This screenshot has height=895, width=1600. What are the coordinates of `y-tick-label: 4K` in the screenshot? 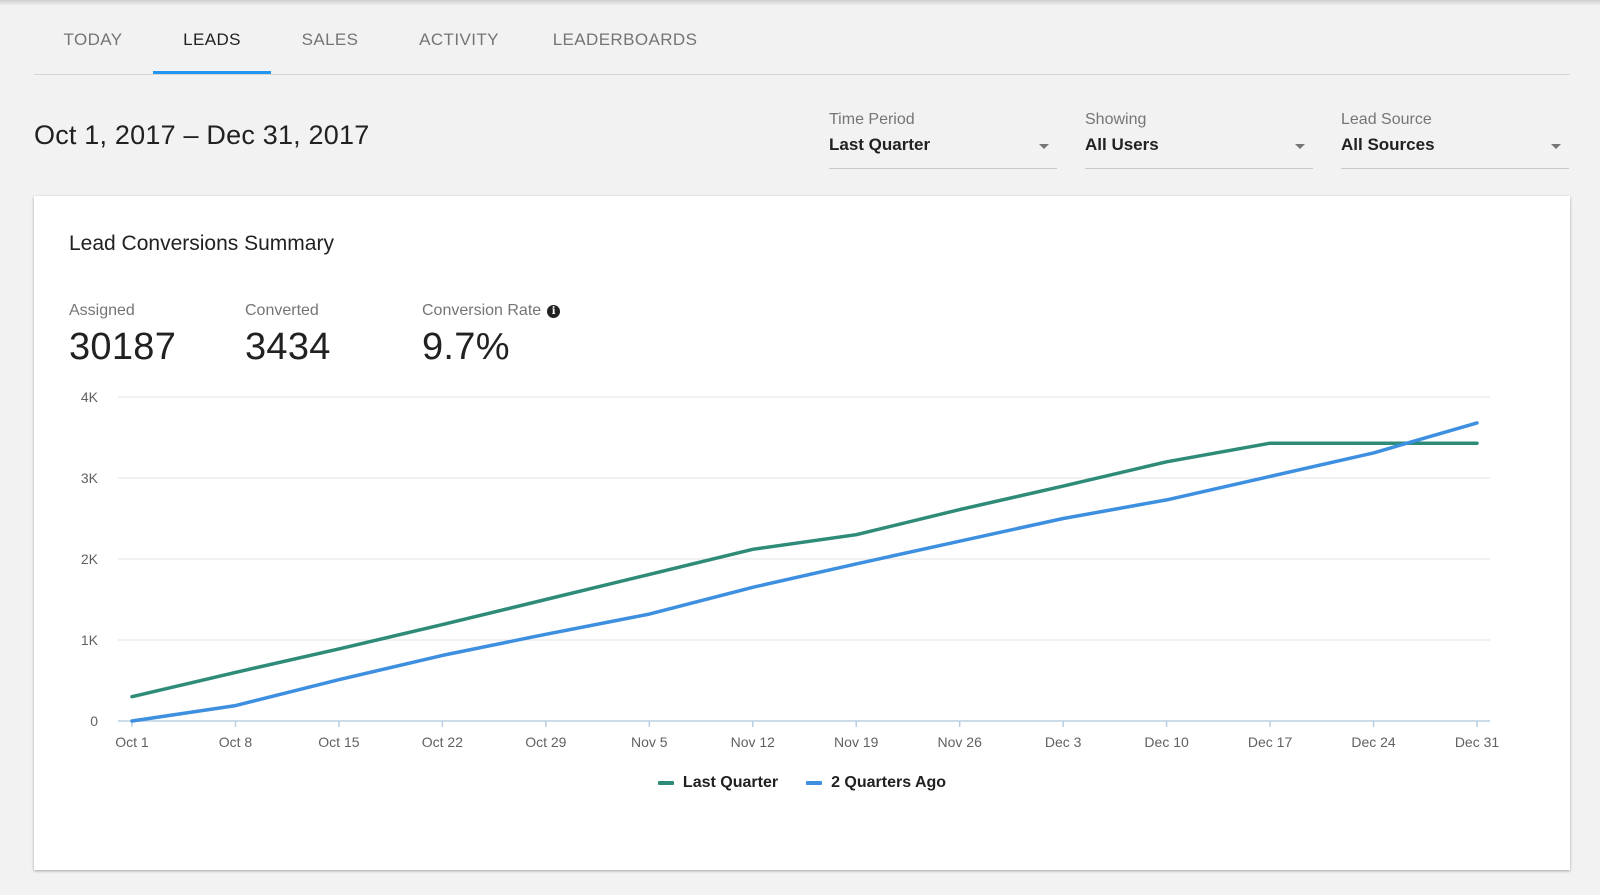 It's located at (90, 397).